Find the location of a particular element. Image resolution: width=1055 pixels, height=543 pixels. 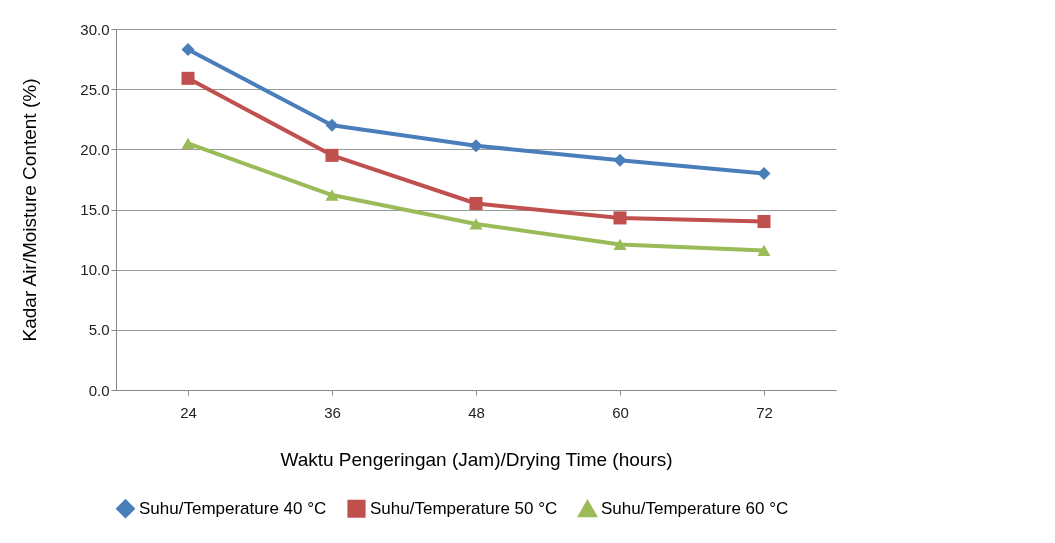

y-tick-label: 5.0 is located at coordinates (99, 330).